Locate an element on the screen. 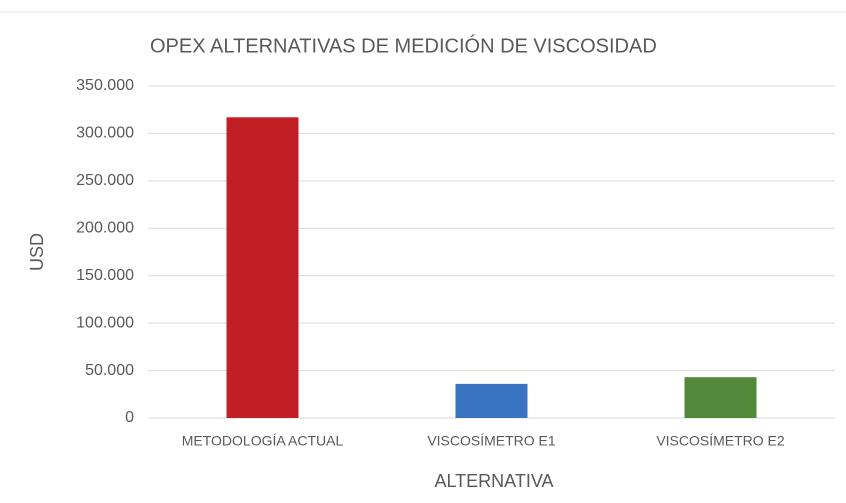 The width and height of the screenshot is (846, 503). y-tick-label: 350.000 is located at coordinates (105, 85).